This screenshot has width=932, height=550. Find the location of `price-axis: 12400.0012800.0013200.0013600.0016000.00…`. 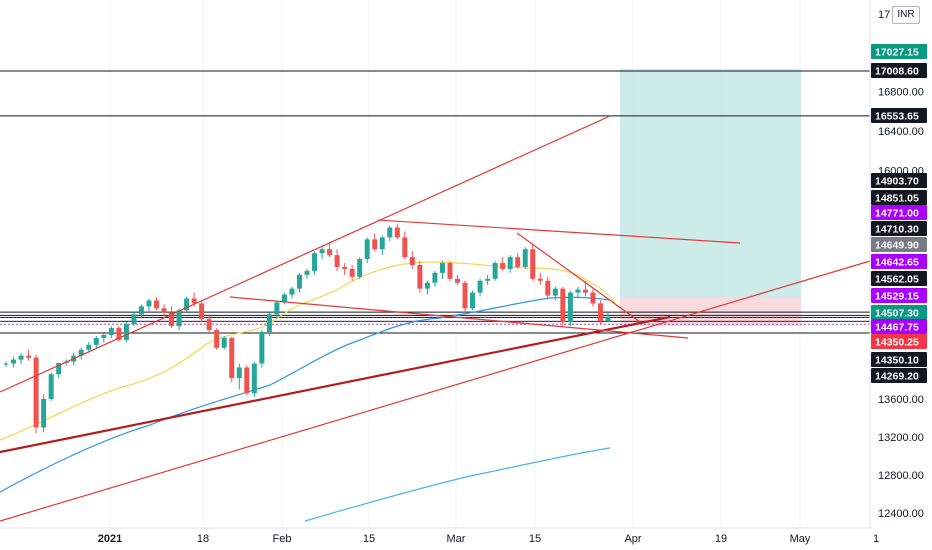

price-axis: 12400.0012800.0013200.0013600.0016000.00… is located at coordinates (898, 264).